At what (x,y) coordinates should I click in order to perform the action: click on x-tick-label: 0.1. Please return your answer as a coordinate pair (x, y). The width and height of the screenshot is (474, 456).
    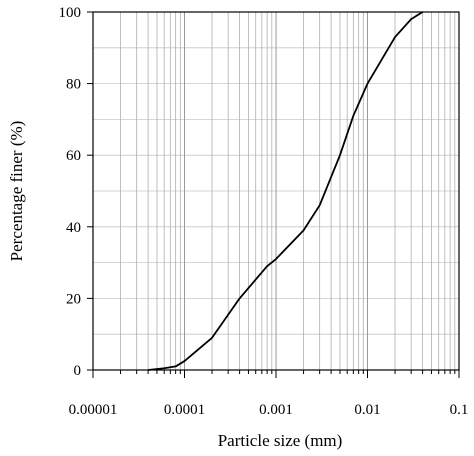
    Looking at the image, I should click on (459, 410).